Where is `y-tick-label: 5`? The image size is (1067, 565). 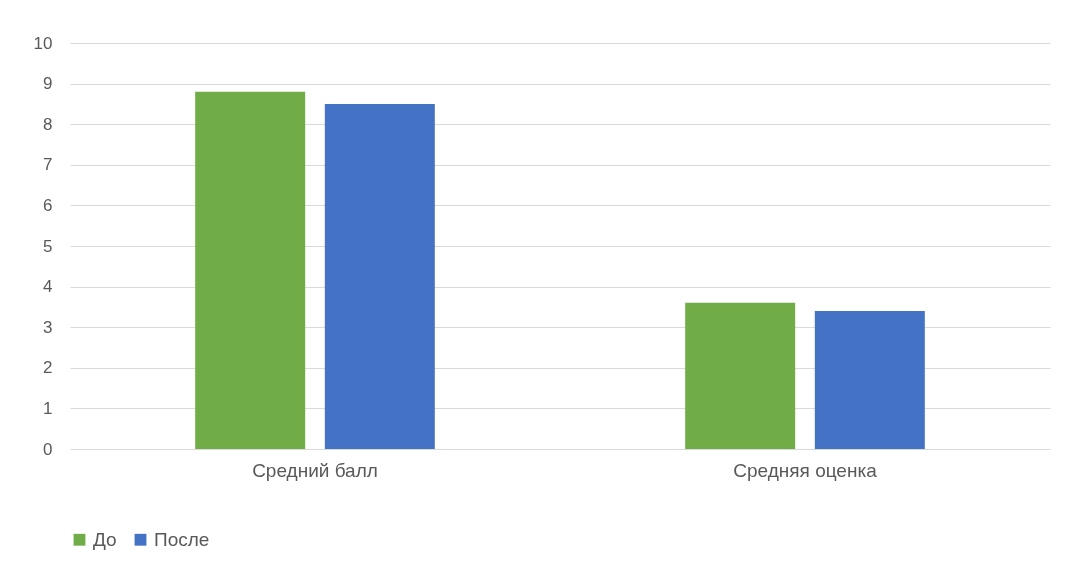 y-tick-label: 5 is located at coordinates (48, 246).